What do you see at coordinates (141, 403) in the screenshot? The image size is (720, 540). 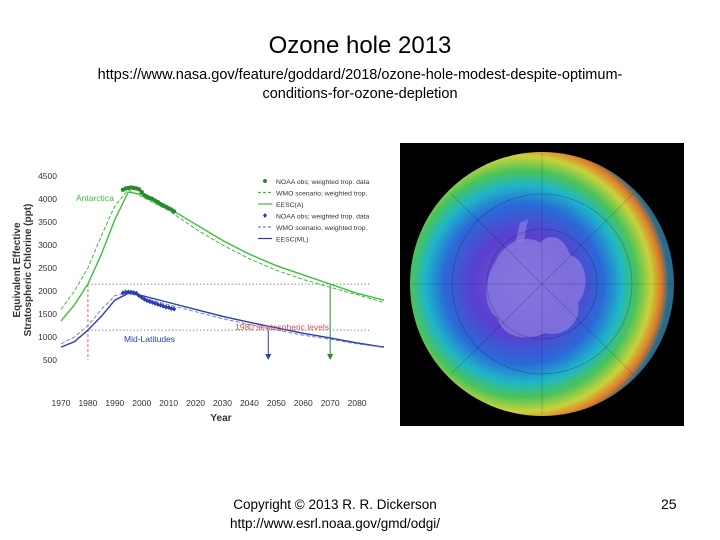 I see `x-tick-label: 2000` at bounding box center [141, 403].